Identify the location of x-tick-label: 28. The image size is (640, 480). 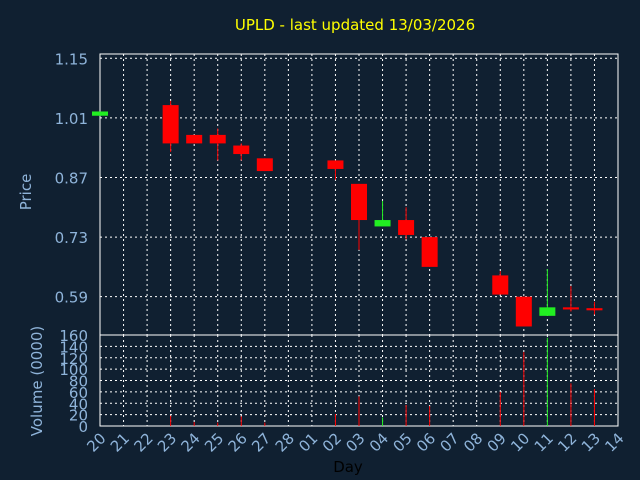
(285, 442).